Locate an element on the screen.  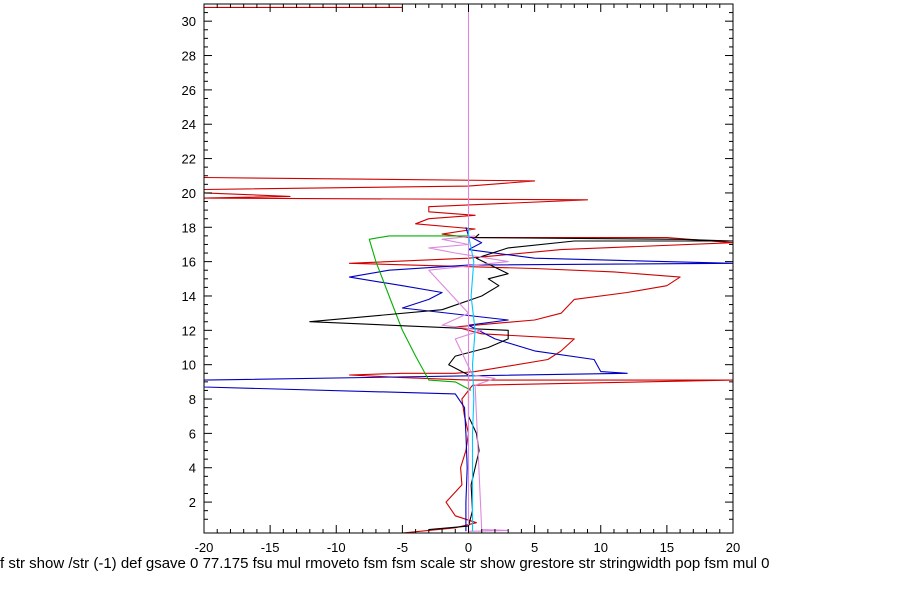
y-tick-label: 6 is located at coordinates (192, 433).